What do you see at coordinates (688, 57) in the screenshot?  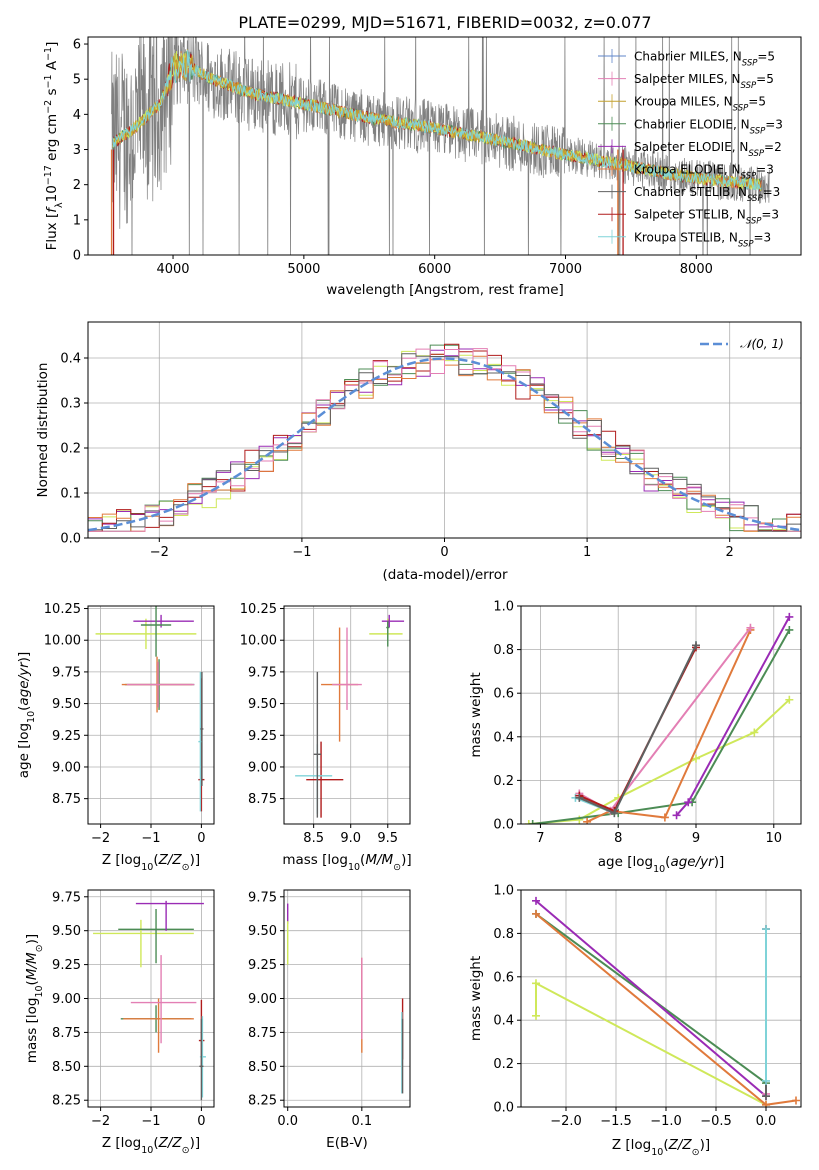 I see `legend-name: Chabrier MILES, N` at bounding box center [688, 57].